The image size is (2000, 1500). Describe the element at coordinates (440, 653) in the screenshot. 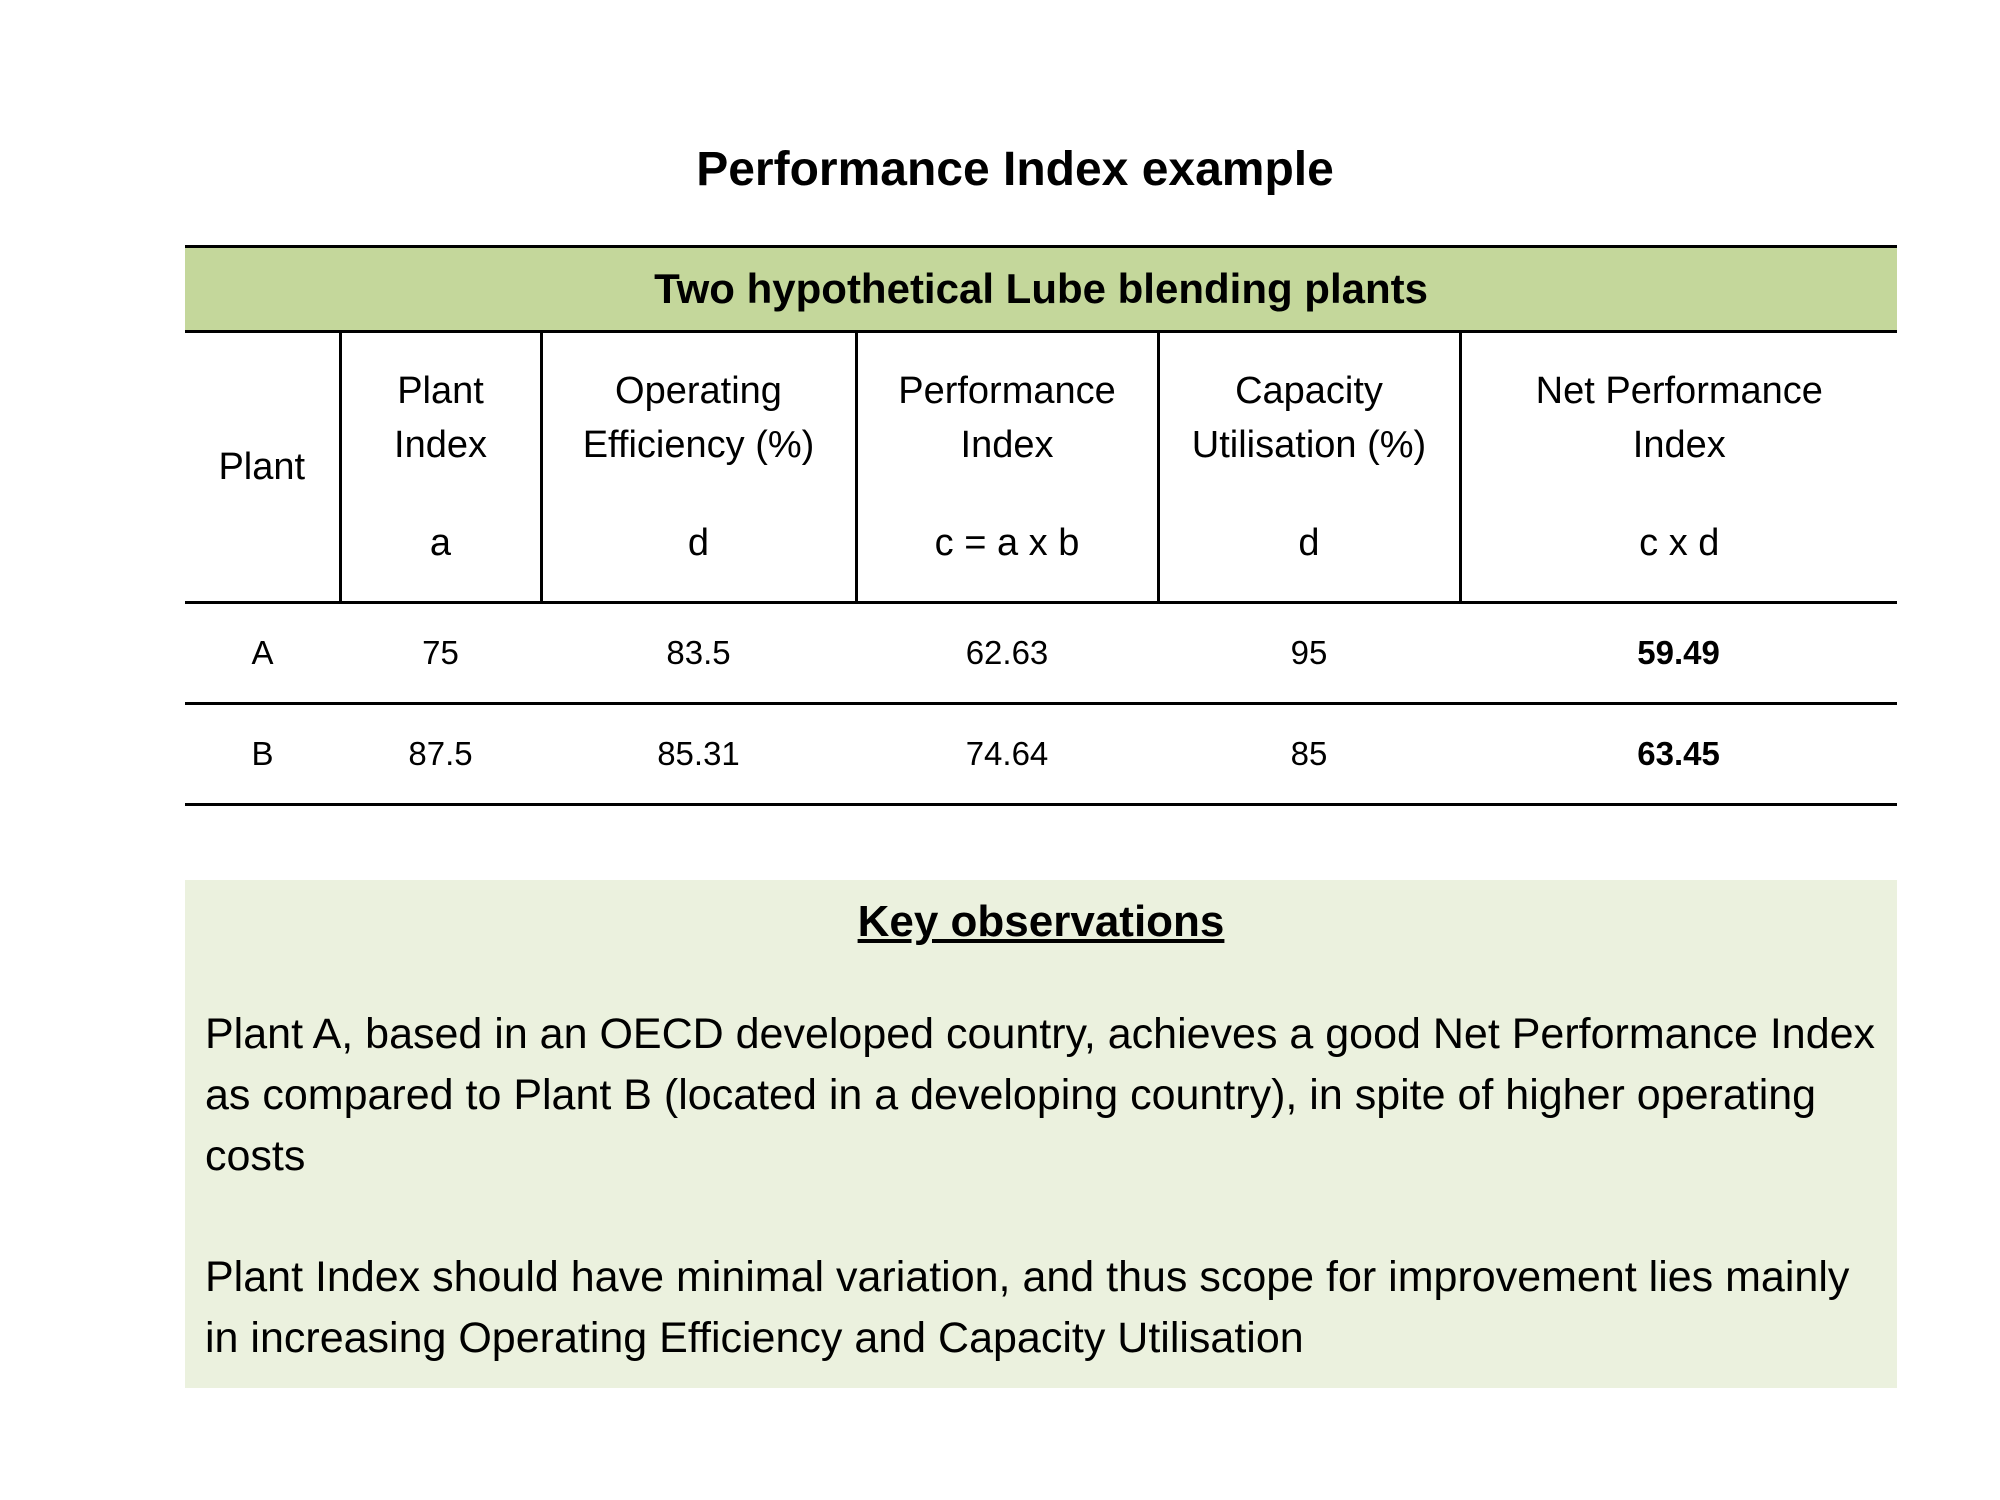

I see `cell-plant-index: 75` at that location.